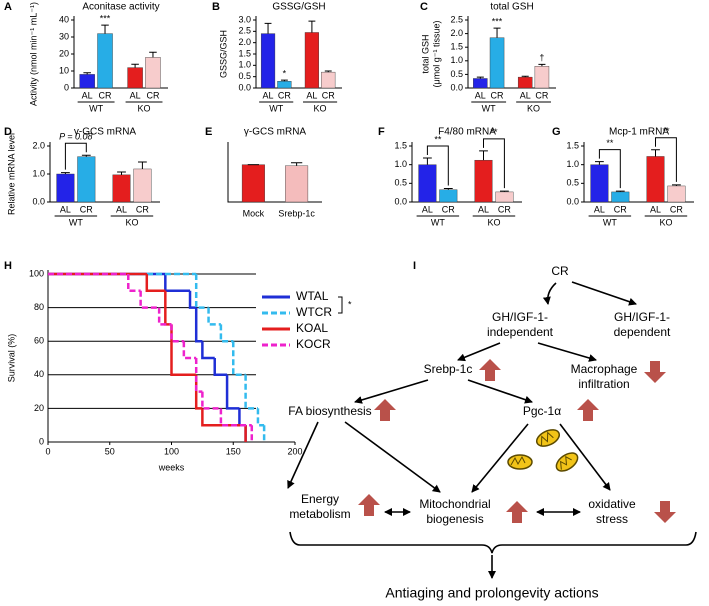 This screenshot has width=709, height=606. Describe the element at coordinates (75, 137) in the screenshot. I see `annotation: P = 0.08` at that location.